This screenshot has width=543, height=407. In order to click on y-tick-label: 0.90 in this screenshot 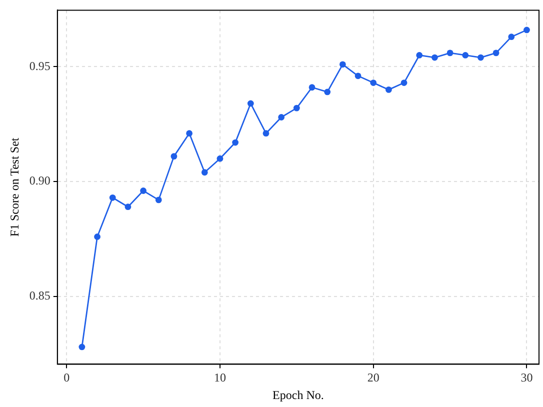, I will do `click(39, 181)`.